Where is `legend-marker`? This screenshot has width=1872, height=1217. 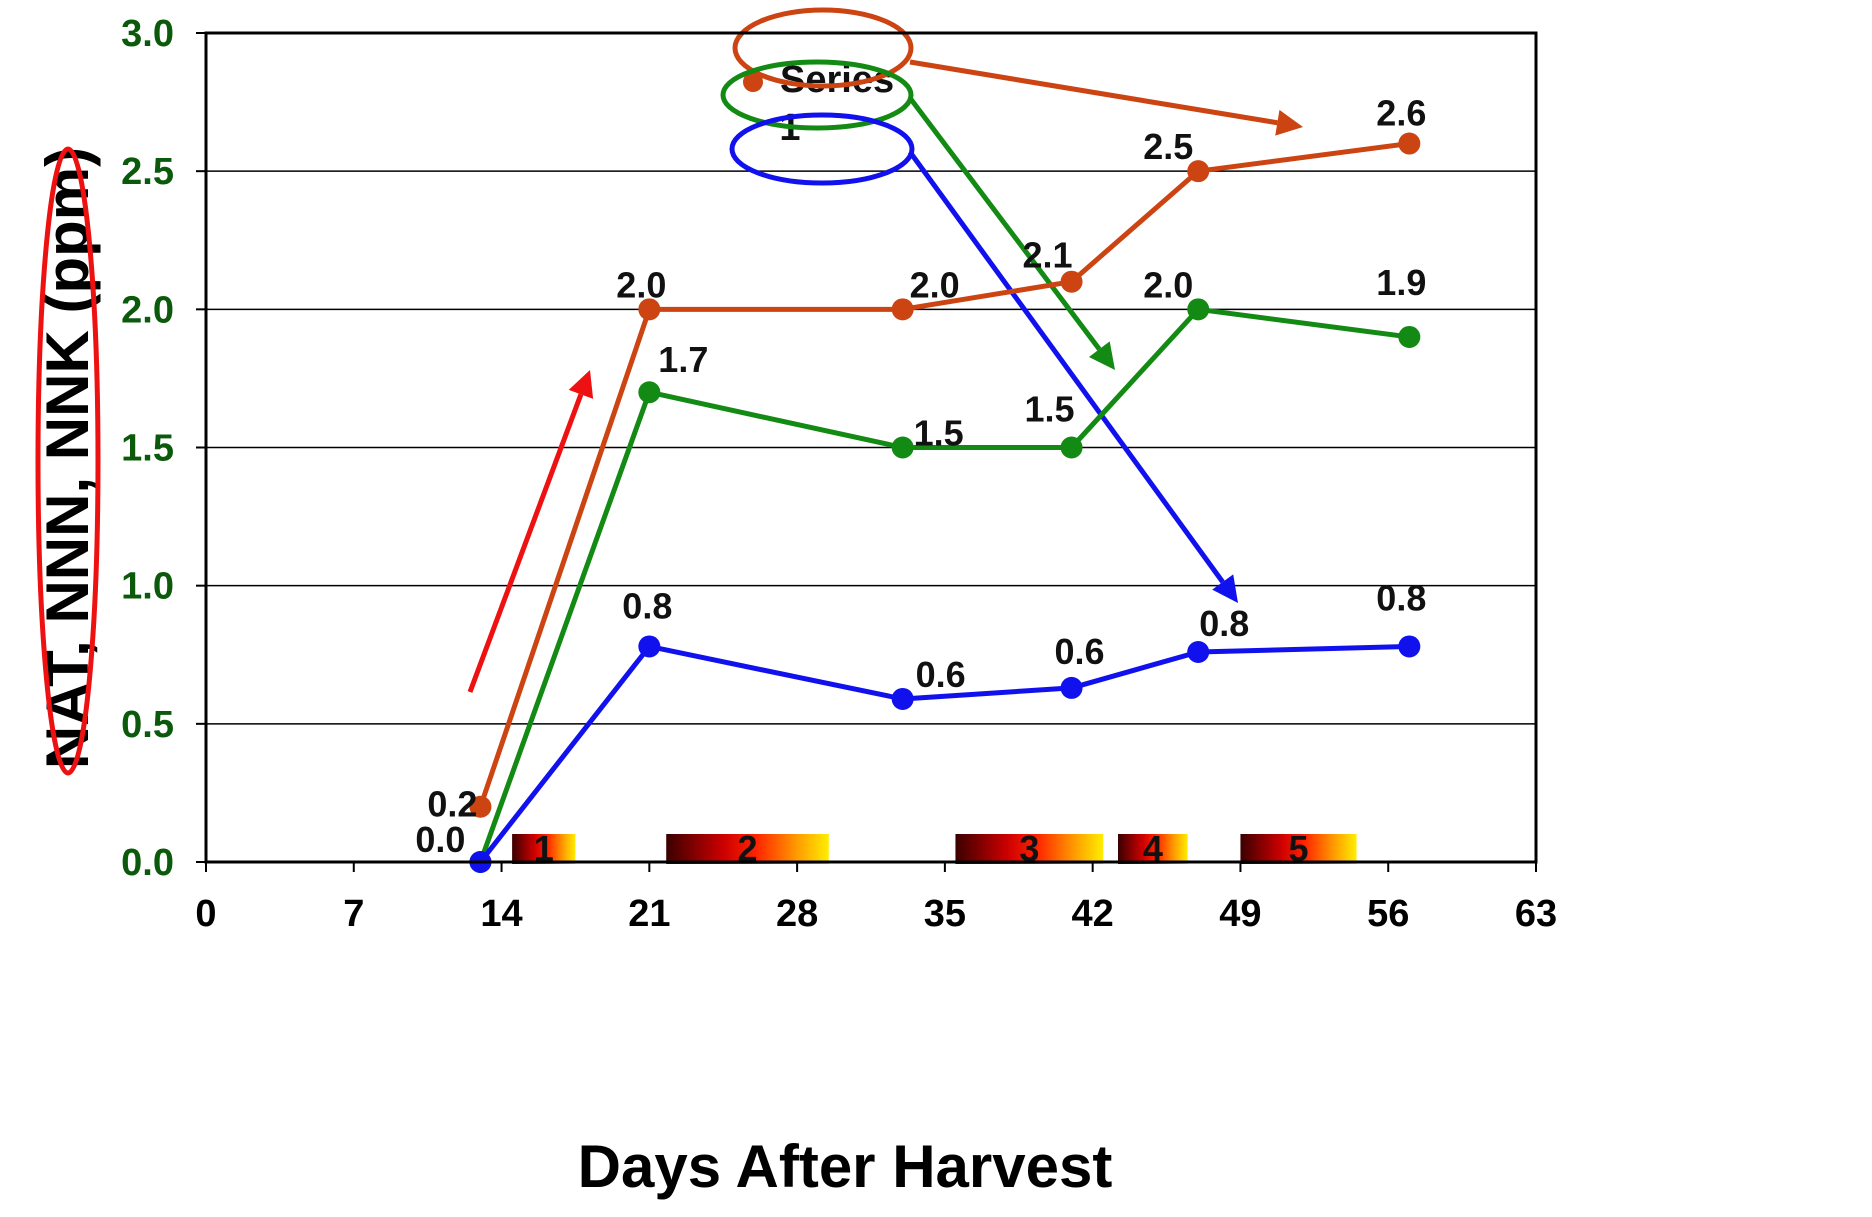 legend-marker is located at coordinates (753, 82).